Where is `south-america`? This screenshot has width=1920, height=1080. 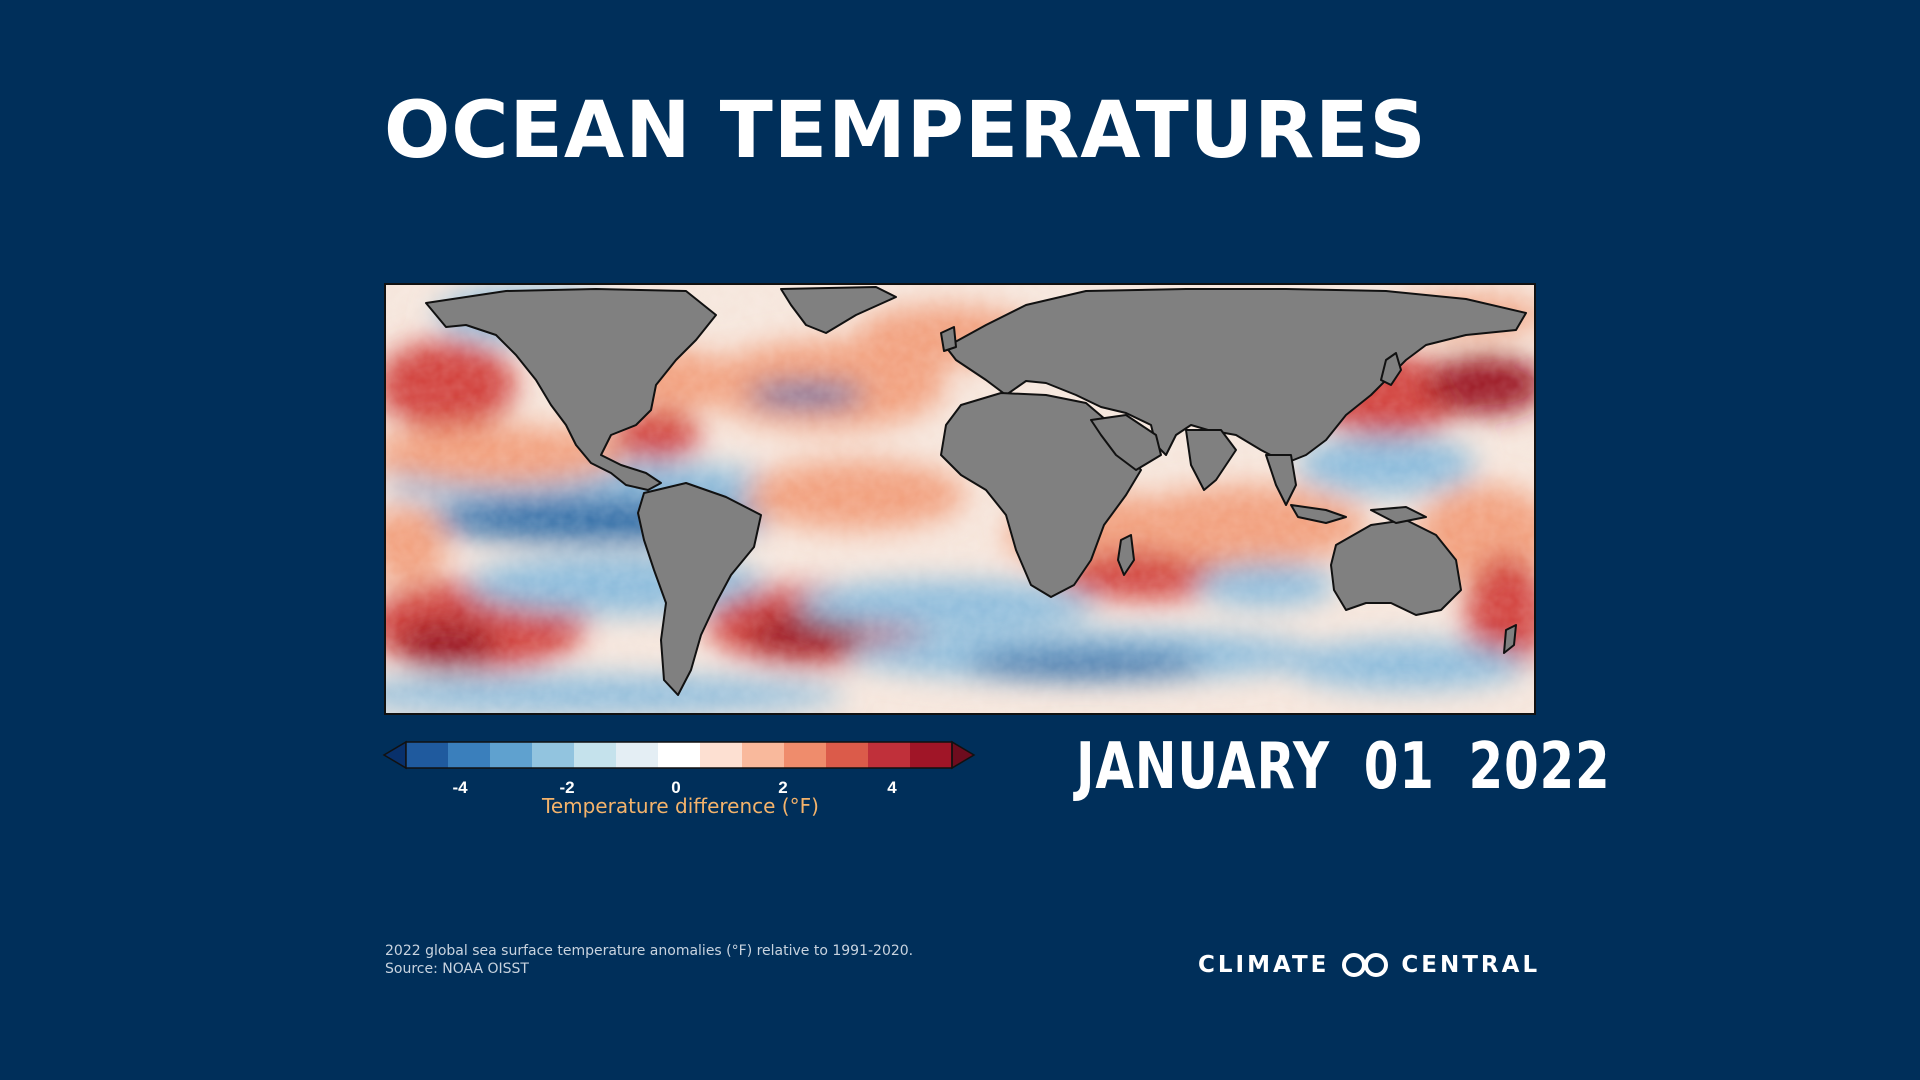 south-america is located at coordinates (699, 589).